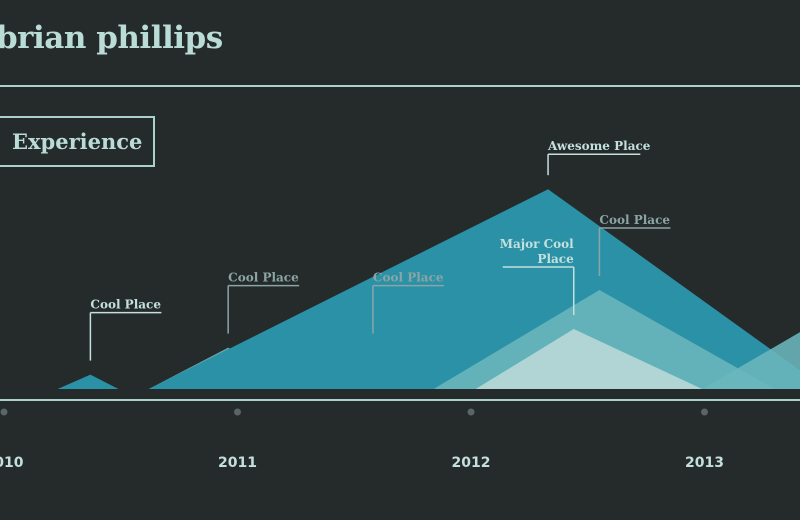  I want to click on job-label-text: Awesome Place, so click(599, 146).